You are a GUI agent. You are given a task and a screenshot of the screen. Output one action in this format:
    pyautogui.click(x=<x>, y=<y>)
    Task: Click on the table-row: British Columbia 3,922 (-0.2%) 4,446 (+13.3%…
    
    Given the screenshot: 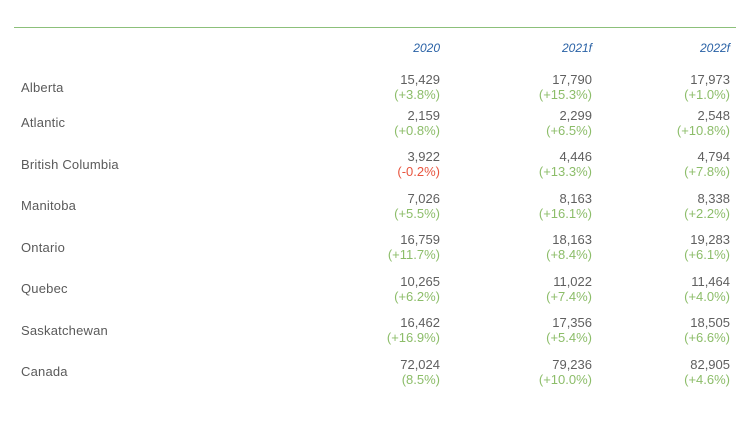 What is the action you would take?
    pyautogui.click(x=372, y=165)
    